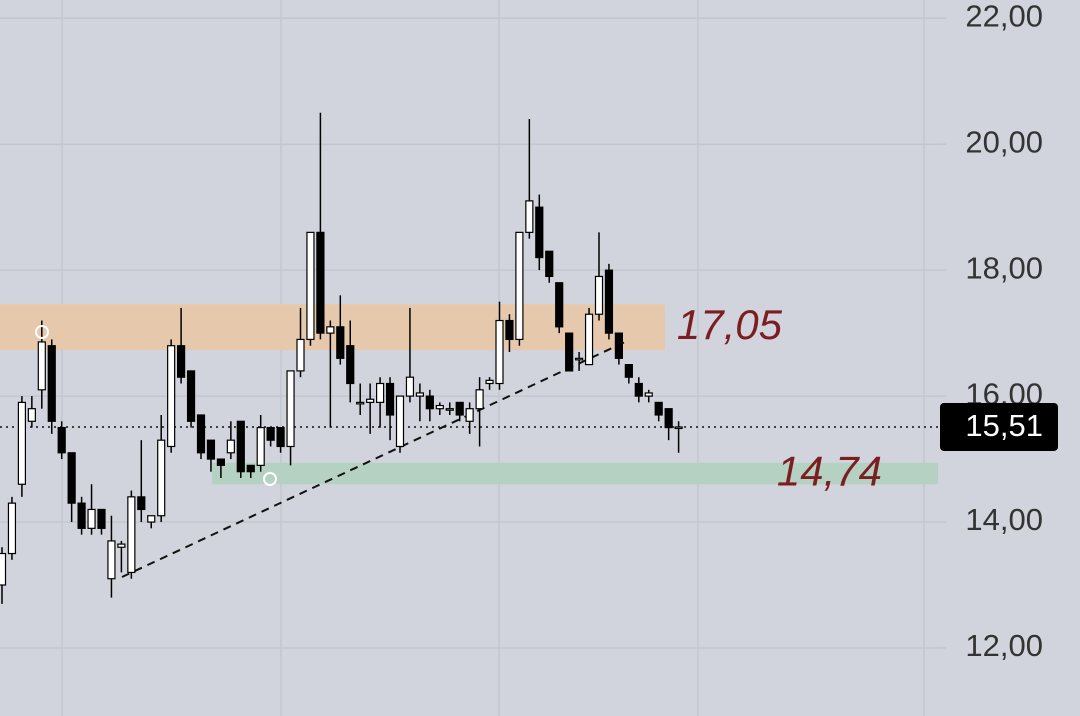  Describe the element at coordinates (829, 471) in the screenshot. I see `zone-level-label: 14,74` at that location.